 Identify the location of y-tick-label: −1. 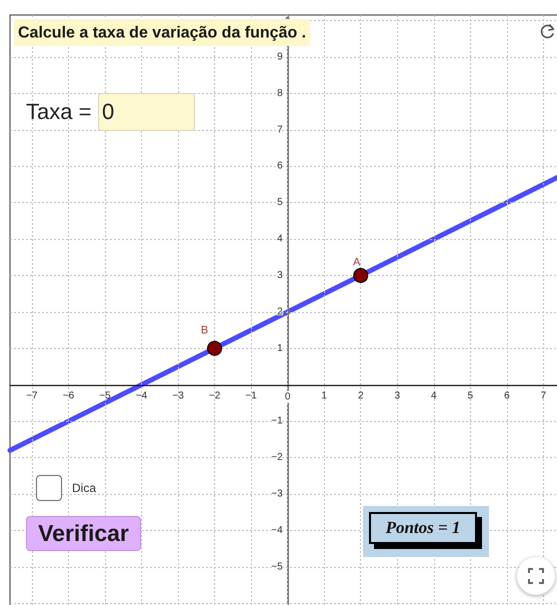
(277, 421).